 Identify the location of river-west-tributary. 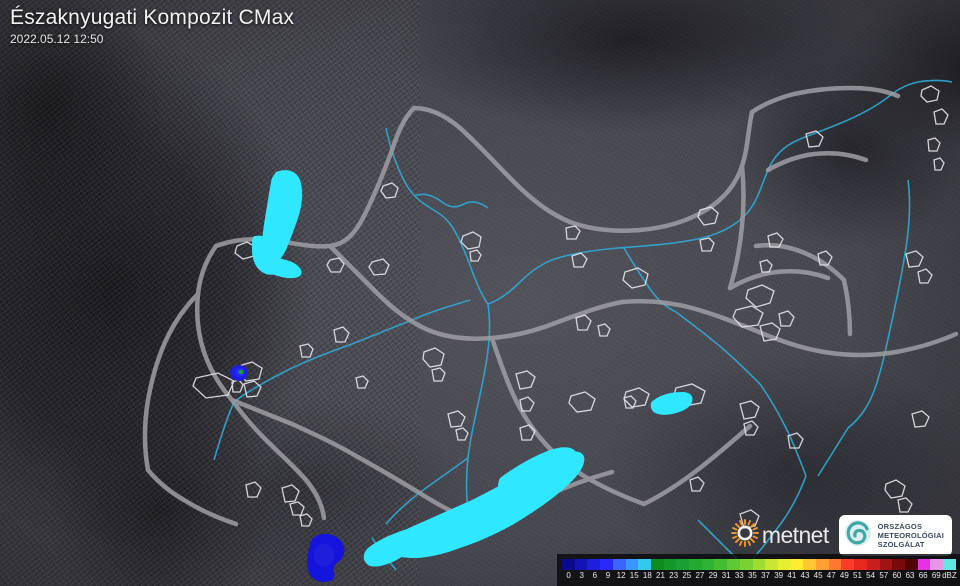
(352, 351).